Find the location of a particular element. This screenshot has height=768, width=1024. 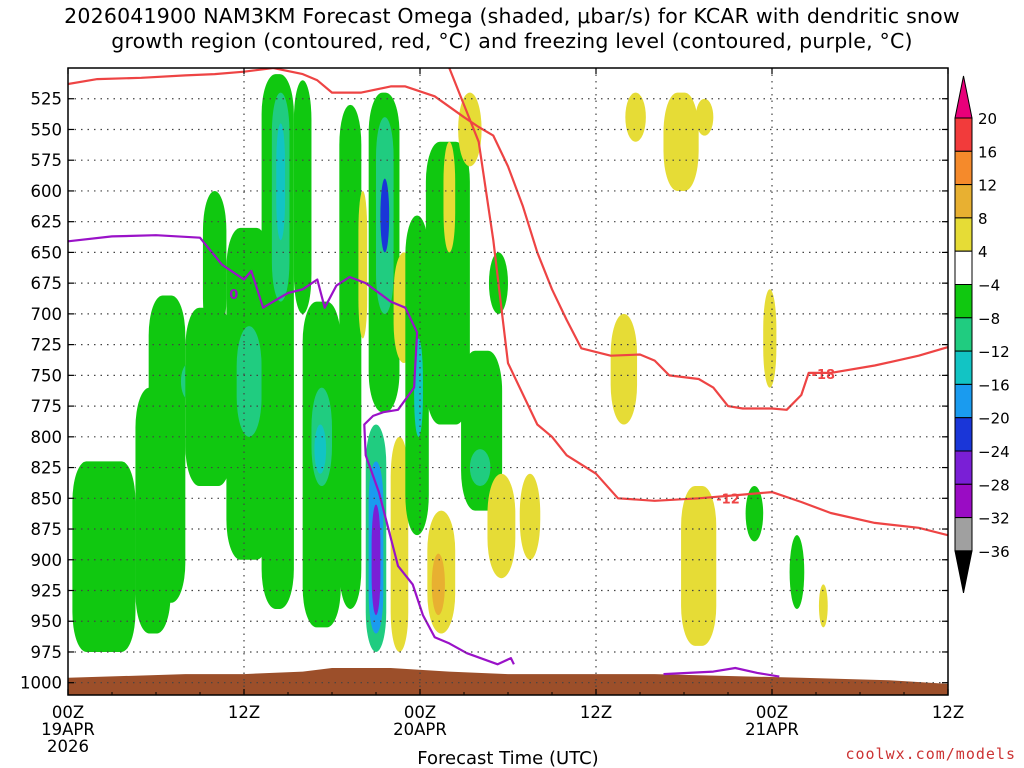

y-tick-label: 700 is located at coordinates (47, 314).